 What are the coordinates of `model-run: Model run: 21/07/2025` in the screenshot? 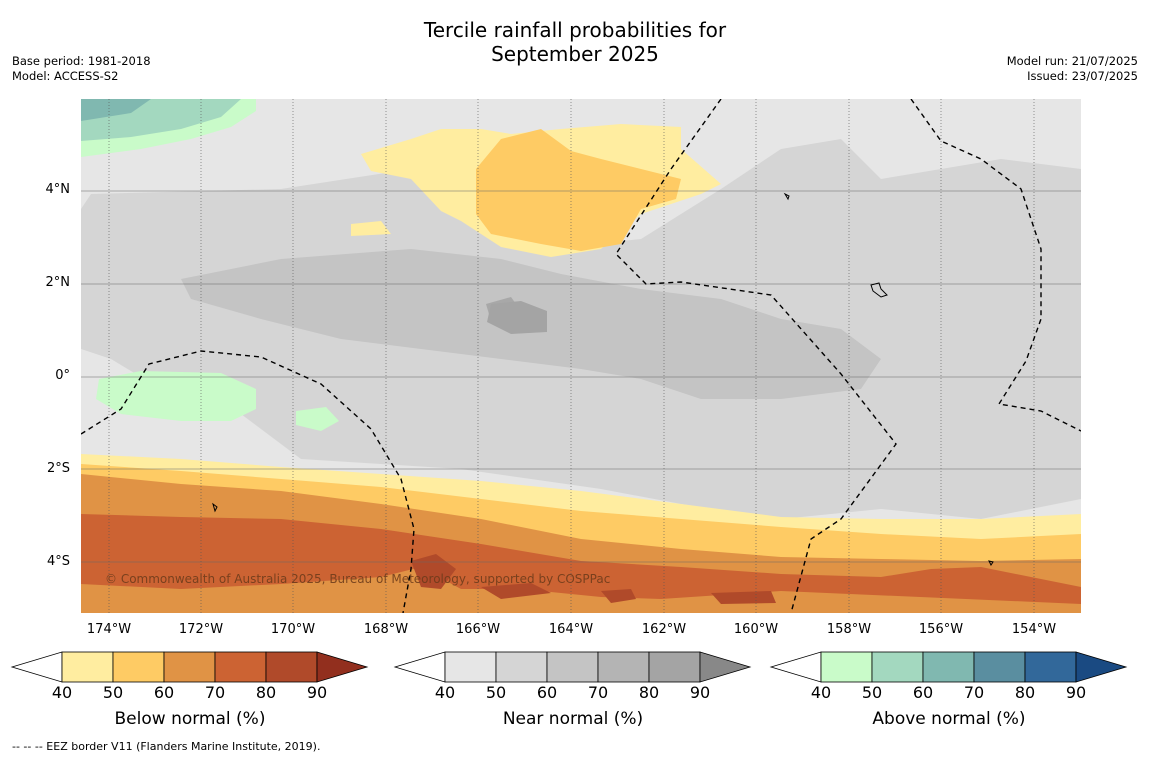 It's located at (1072, 61).